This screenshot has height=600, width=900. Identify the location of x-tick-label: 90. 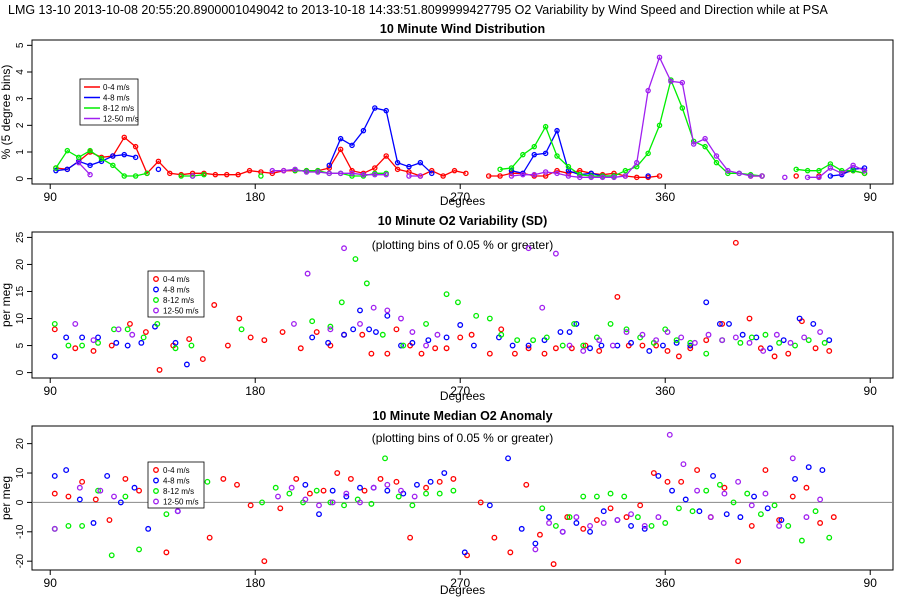
(51, 391).